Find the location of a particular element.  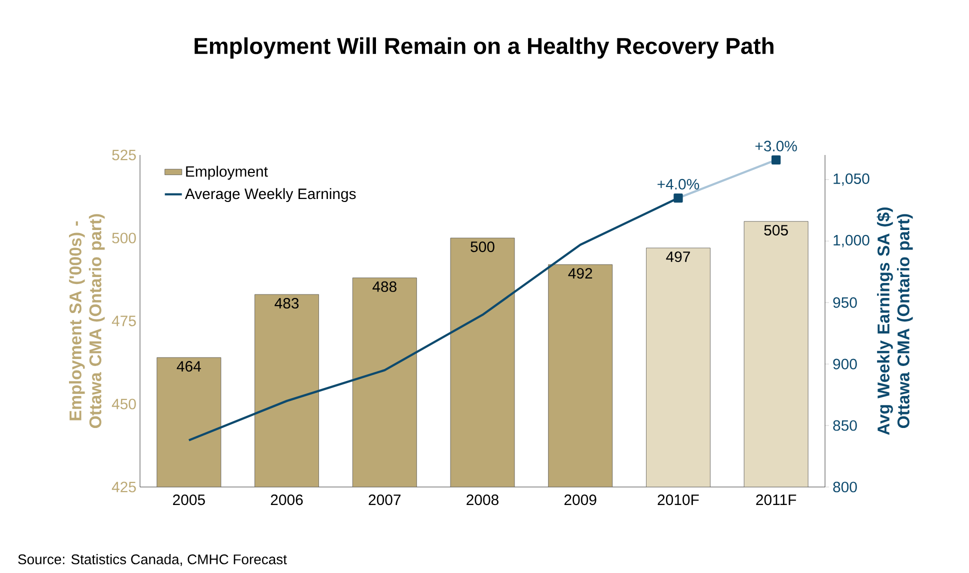

data-label: 500 is located at coordinates (482, 247).